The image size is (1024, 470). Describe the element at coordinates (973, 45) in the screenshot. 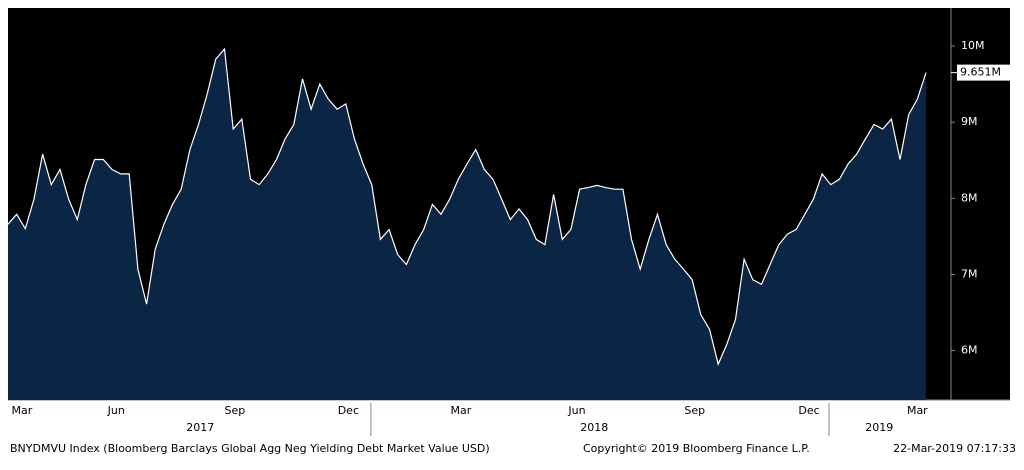

I see `y-tick-label: 10M` at that location.